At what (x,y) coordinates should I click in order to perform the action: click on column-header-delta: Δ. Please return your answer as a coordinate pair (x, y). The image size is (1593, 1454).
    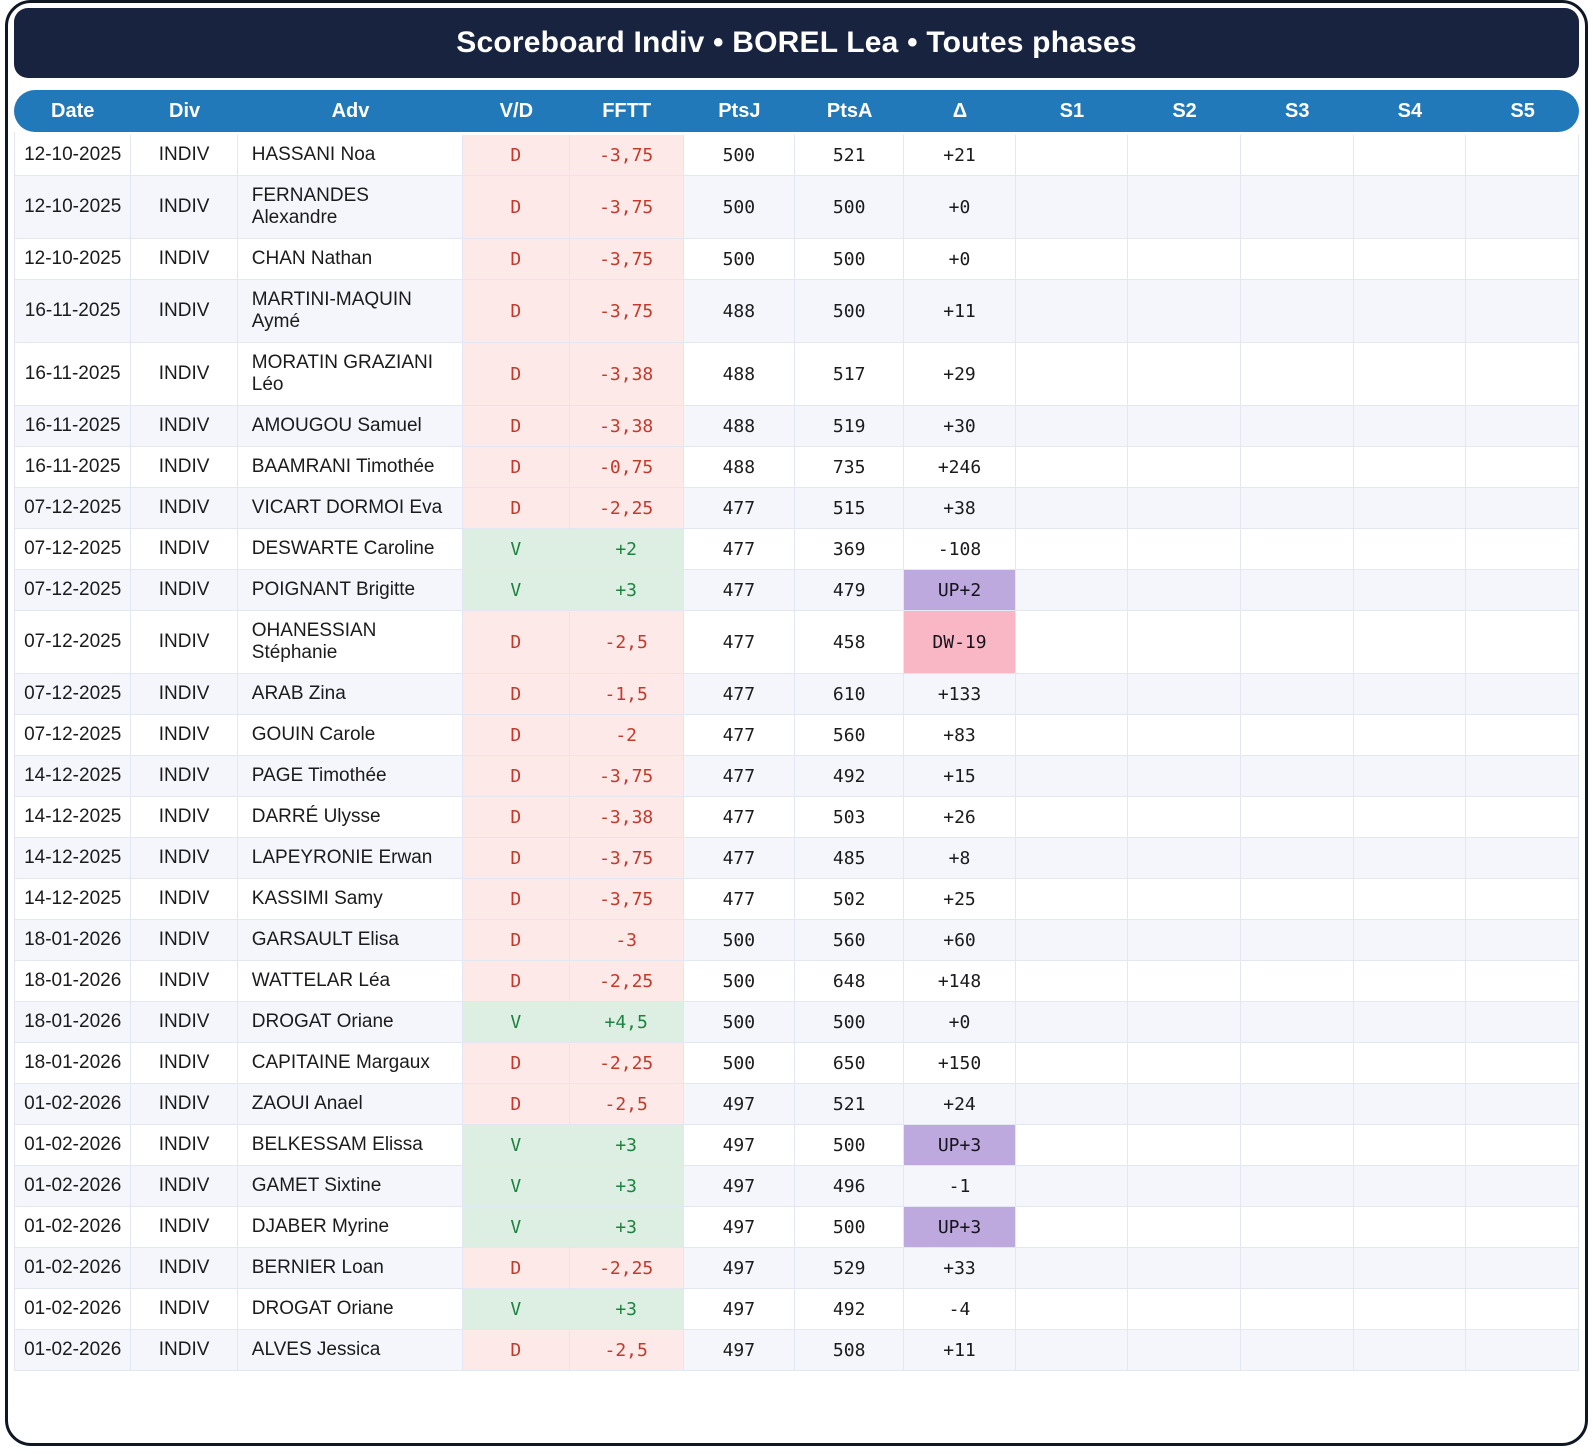
    Looking at the image, I should click on (960, 111).